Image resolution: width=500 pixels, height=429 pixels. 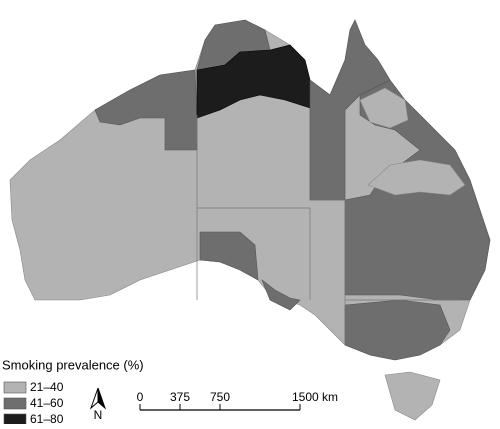 What do you see at coordinates (281, 295) in the screenshot?
I see `eyre-region` at bounding box center [281, 295].